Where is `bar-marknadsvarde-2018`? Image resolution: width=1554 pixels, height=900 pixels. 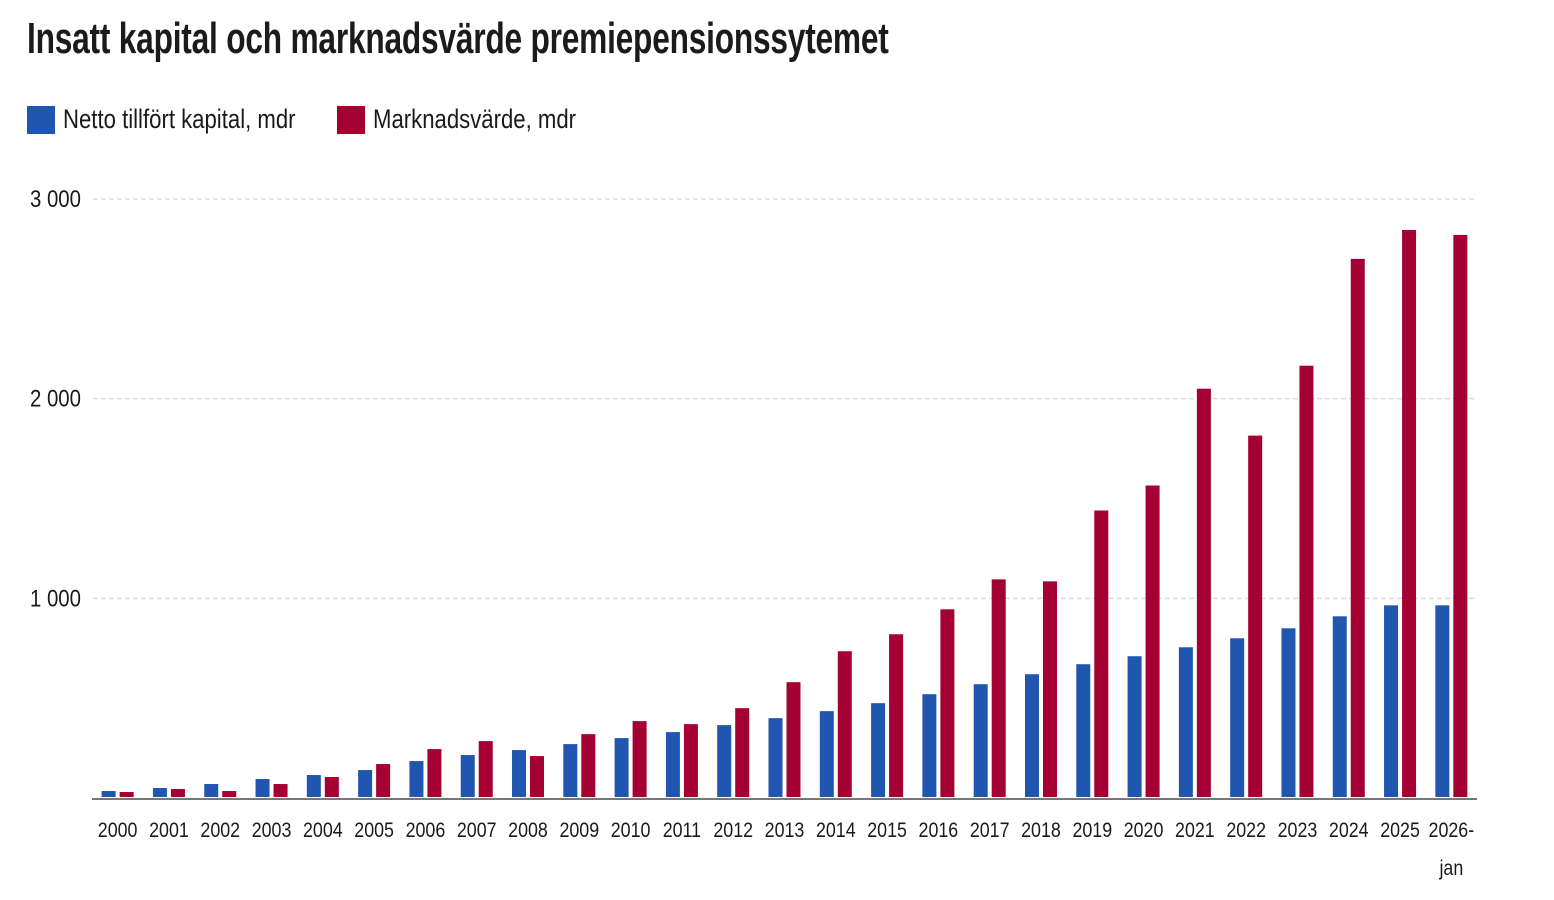 bar-marknadsvarde-2018 is located at coordinates (1049, 689).